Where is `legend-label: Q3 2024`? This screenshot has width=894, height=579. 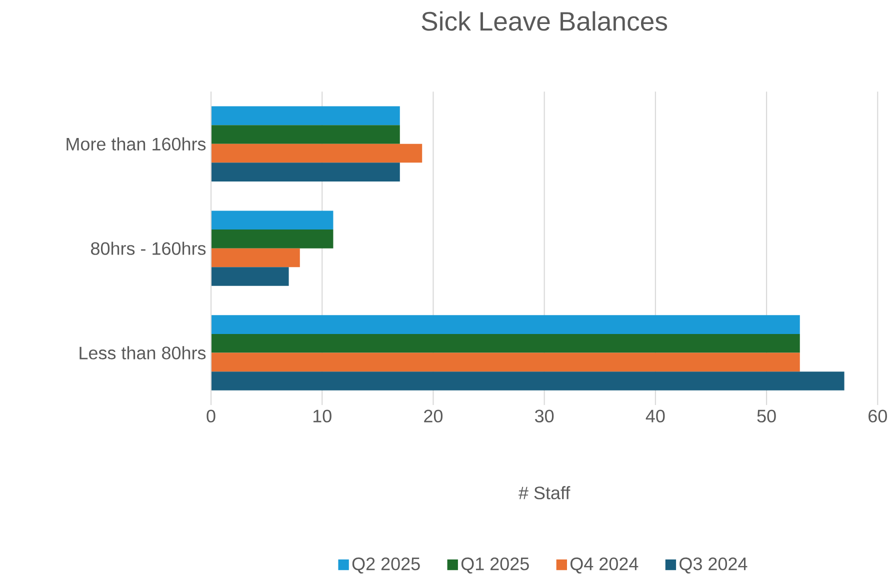
legend-label: Q3 2024 is located at coordinates (714, 566).